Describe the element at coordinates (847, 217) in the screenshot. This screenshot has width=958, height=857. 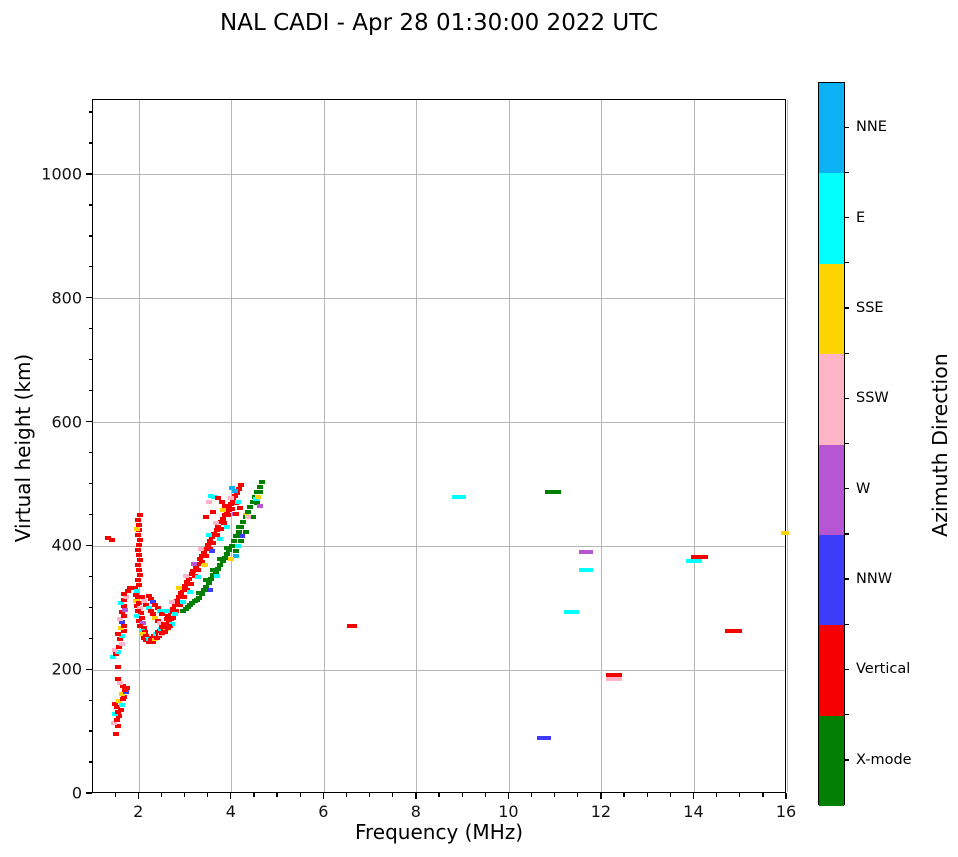
I see `colorbar-tick` at that location.